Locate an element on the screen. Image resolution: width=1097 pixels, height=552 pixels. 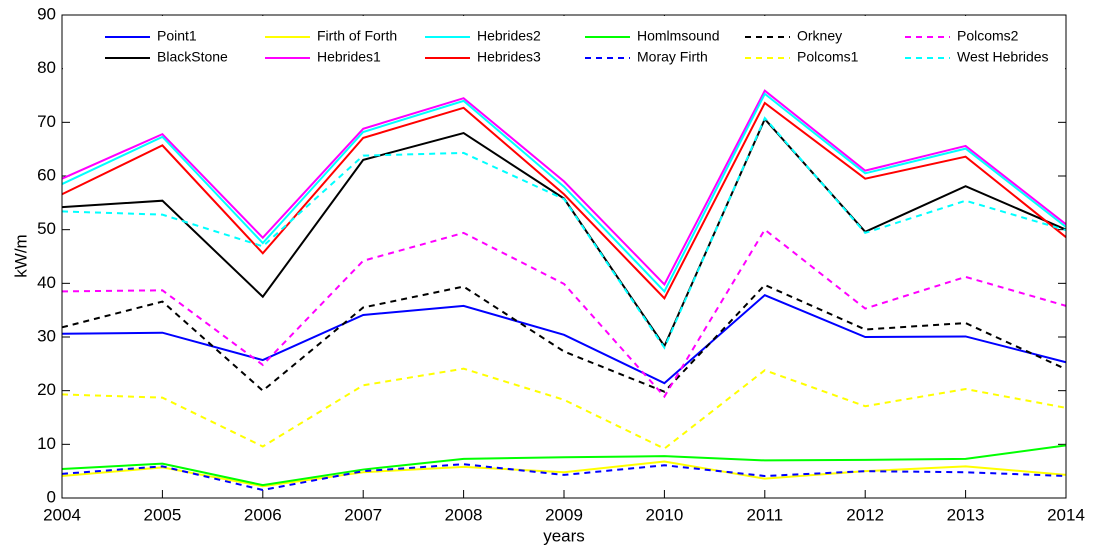
y-tick-label: 10 is located at coordinates (46, 443).